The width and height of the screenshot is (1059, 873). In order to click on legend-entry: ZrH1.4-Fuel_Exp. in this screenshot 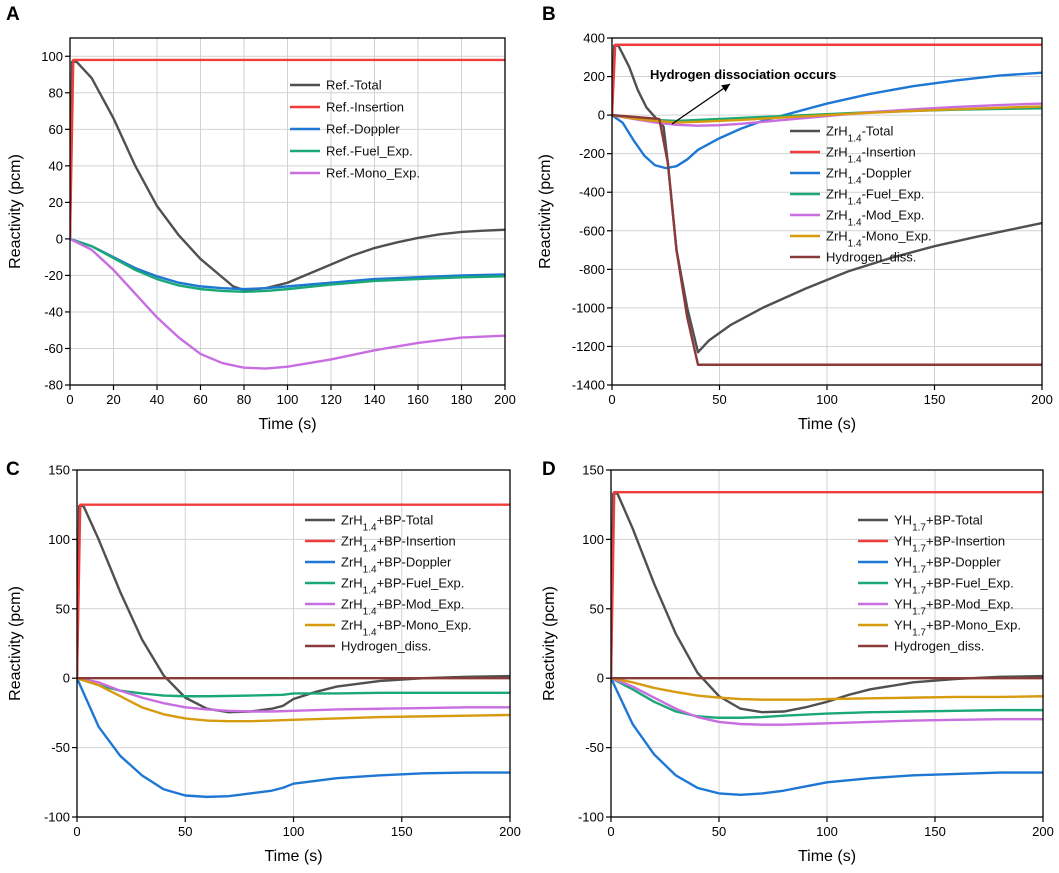, I will do `click(875, 197)`.